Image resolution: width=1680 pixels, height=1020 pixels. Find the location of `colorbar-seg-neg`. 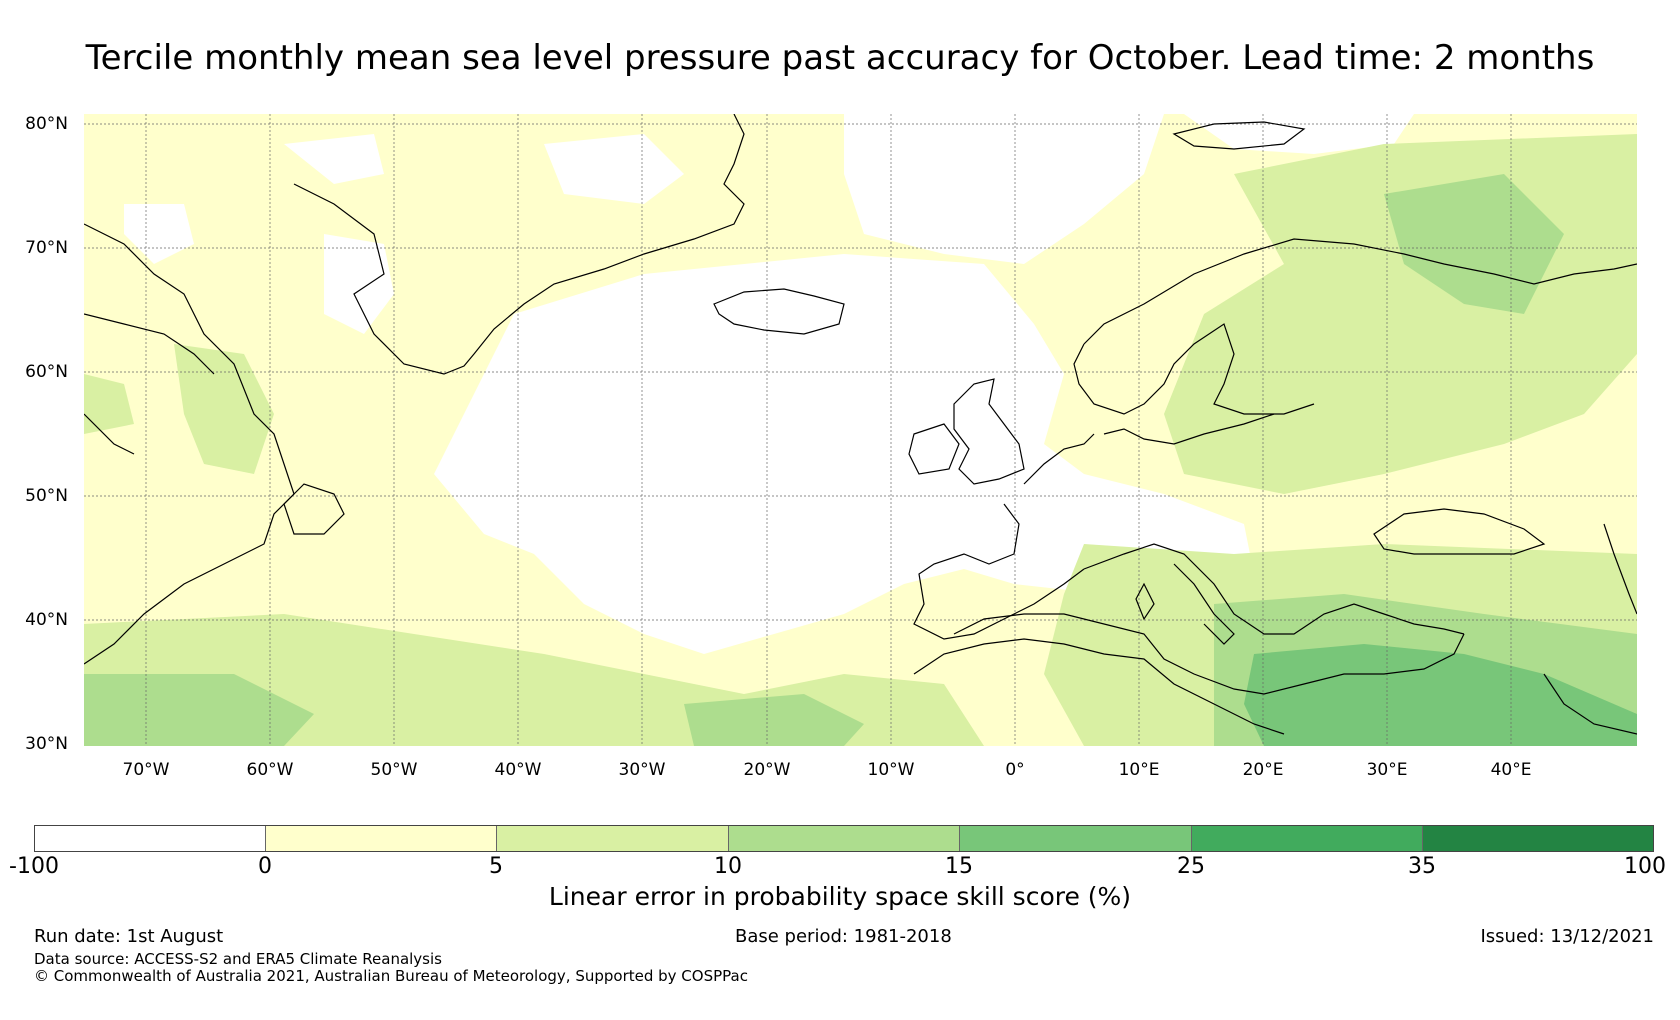

colorbar-seg-neg is located at coordinates (150, 838).